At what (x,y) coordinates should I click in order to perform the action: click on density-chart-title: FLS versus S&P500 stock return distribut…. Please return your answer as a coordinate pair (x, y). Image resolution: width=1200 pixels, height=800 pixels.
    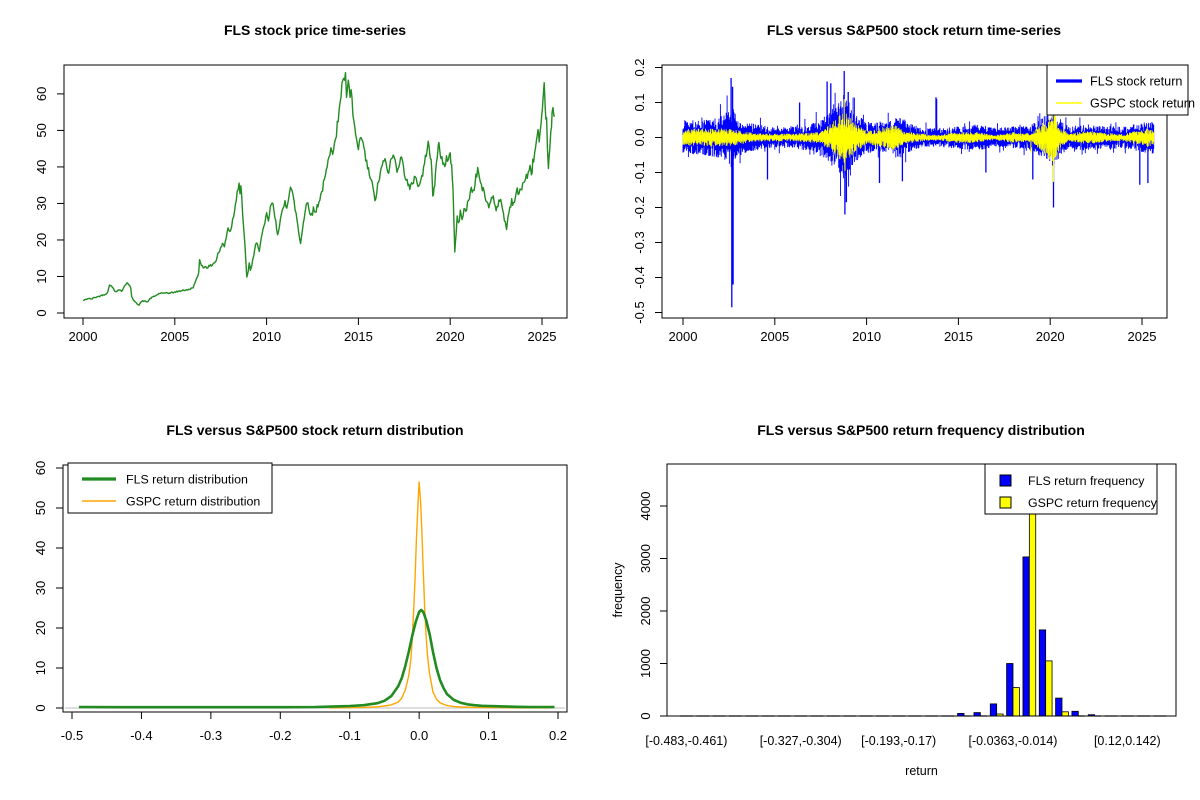
    Looking at the image, I should click on (315, 430).